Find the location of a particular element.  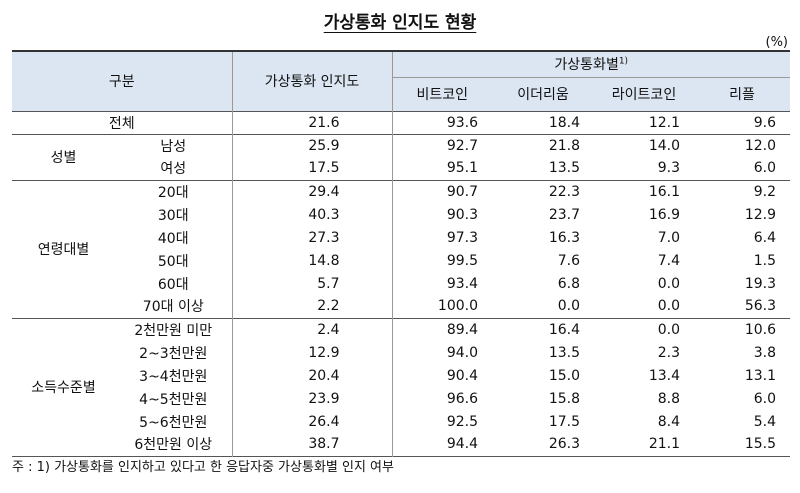

table-cell: 18.4 is located at coordinates (564, 122).